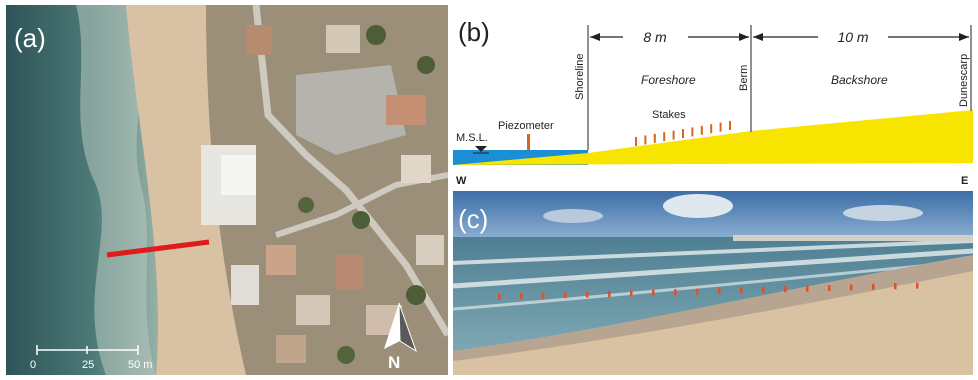  What do you see at coordinates (351, 110) in the screenshot?
I see `plaza` at bounding box center [351, 110].